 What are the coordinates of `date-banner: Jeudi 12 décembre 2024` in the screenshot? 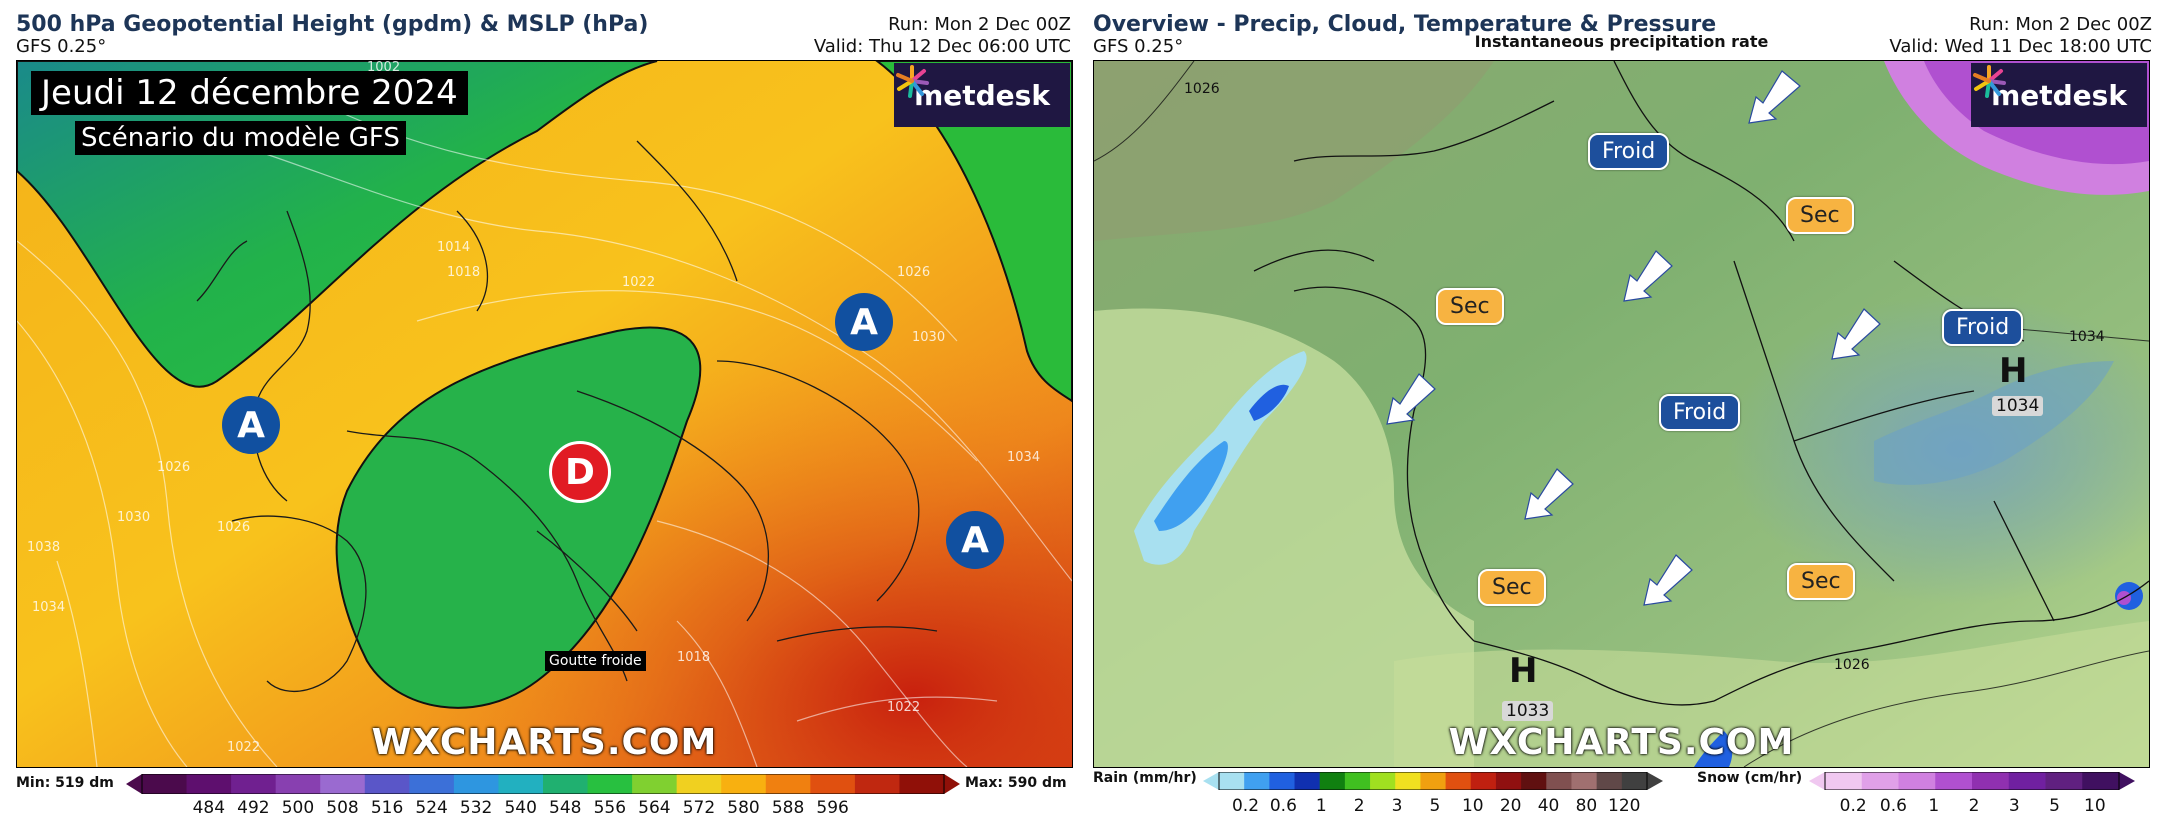 It's located at (249, 93).